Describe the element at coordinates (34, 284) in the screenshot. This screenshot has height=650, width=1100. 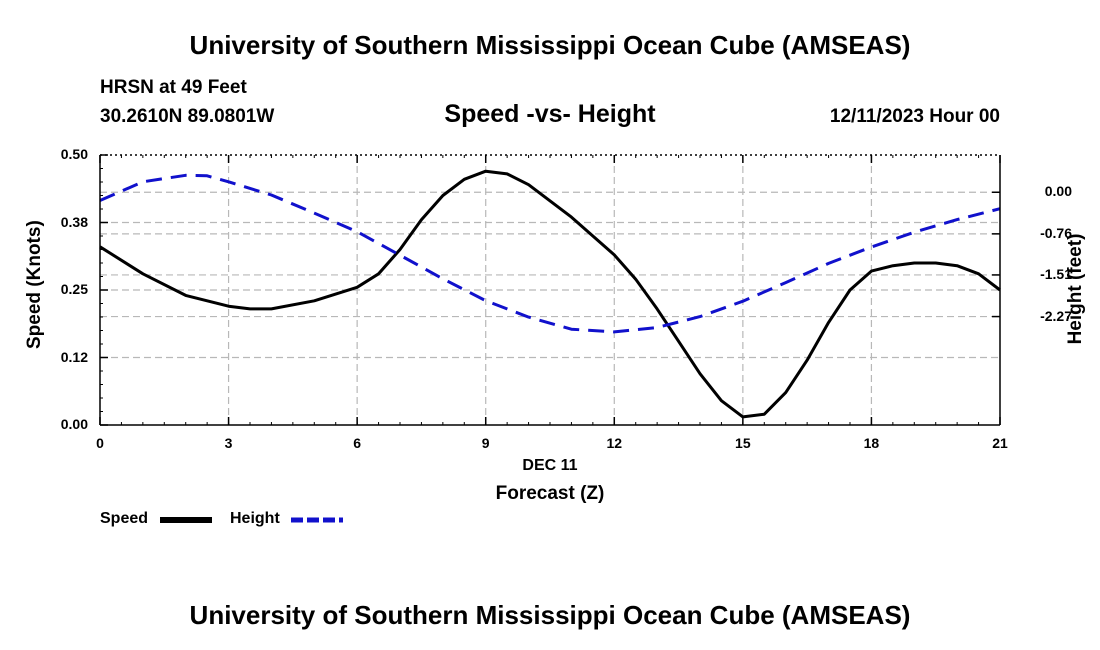
I see `y-axis-title: Speed (Knots)` at that location.